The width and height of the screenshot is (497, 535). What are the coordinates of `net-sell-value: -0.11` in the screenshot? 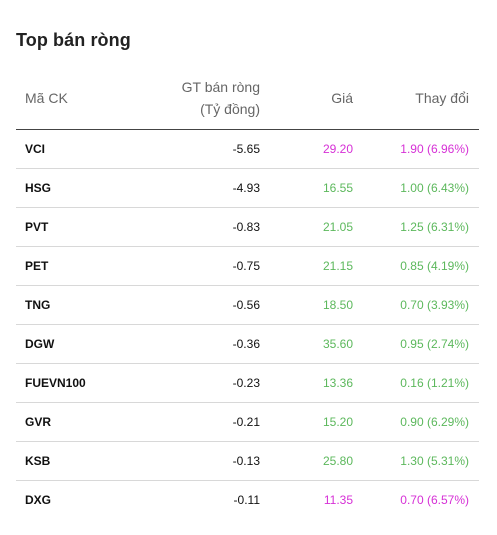 It's located at (246, 500).